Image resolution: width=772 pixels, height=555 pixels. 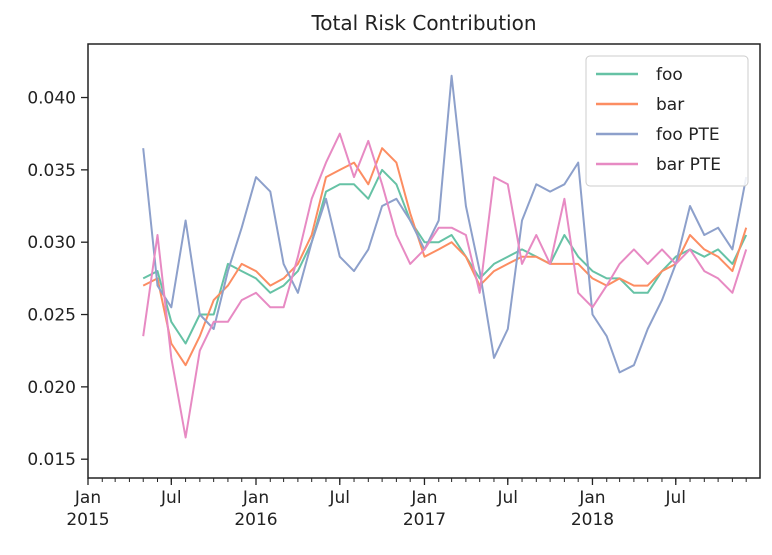 I want to click on legend-label: foo PTE, so click(x=688, y=135).